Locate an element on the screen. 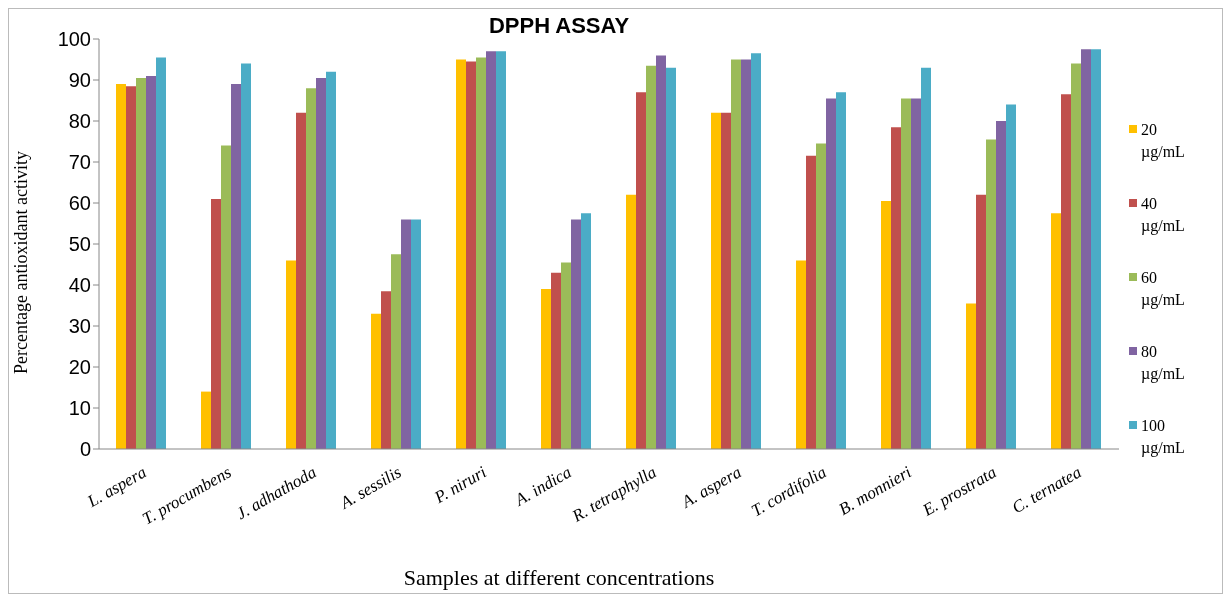  y-tick-label: 80 is located at coordinates (79, 121).